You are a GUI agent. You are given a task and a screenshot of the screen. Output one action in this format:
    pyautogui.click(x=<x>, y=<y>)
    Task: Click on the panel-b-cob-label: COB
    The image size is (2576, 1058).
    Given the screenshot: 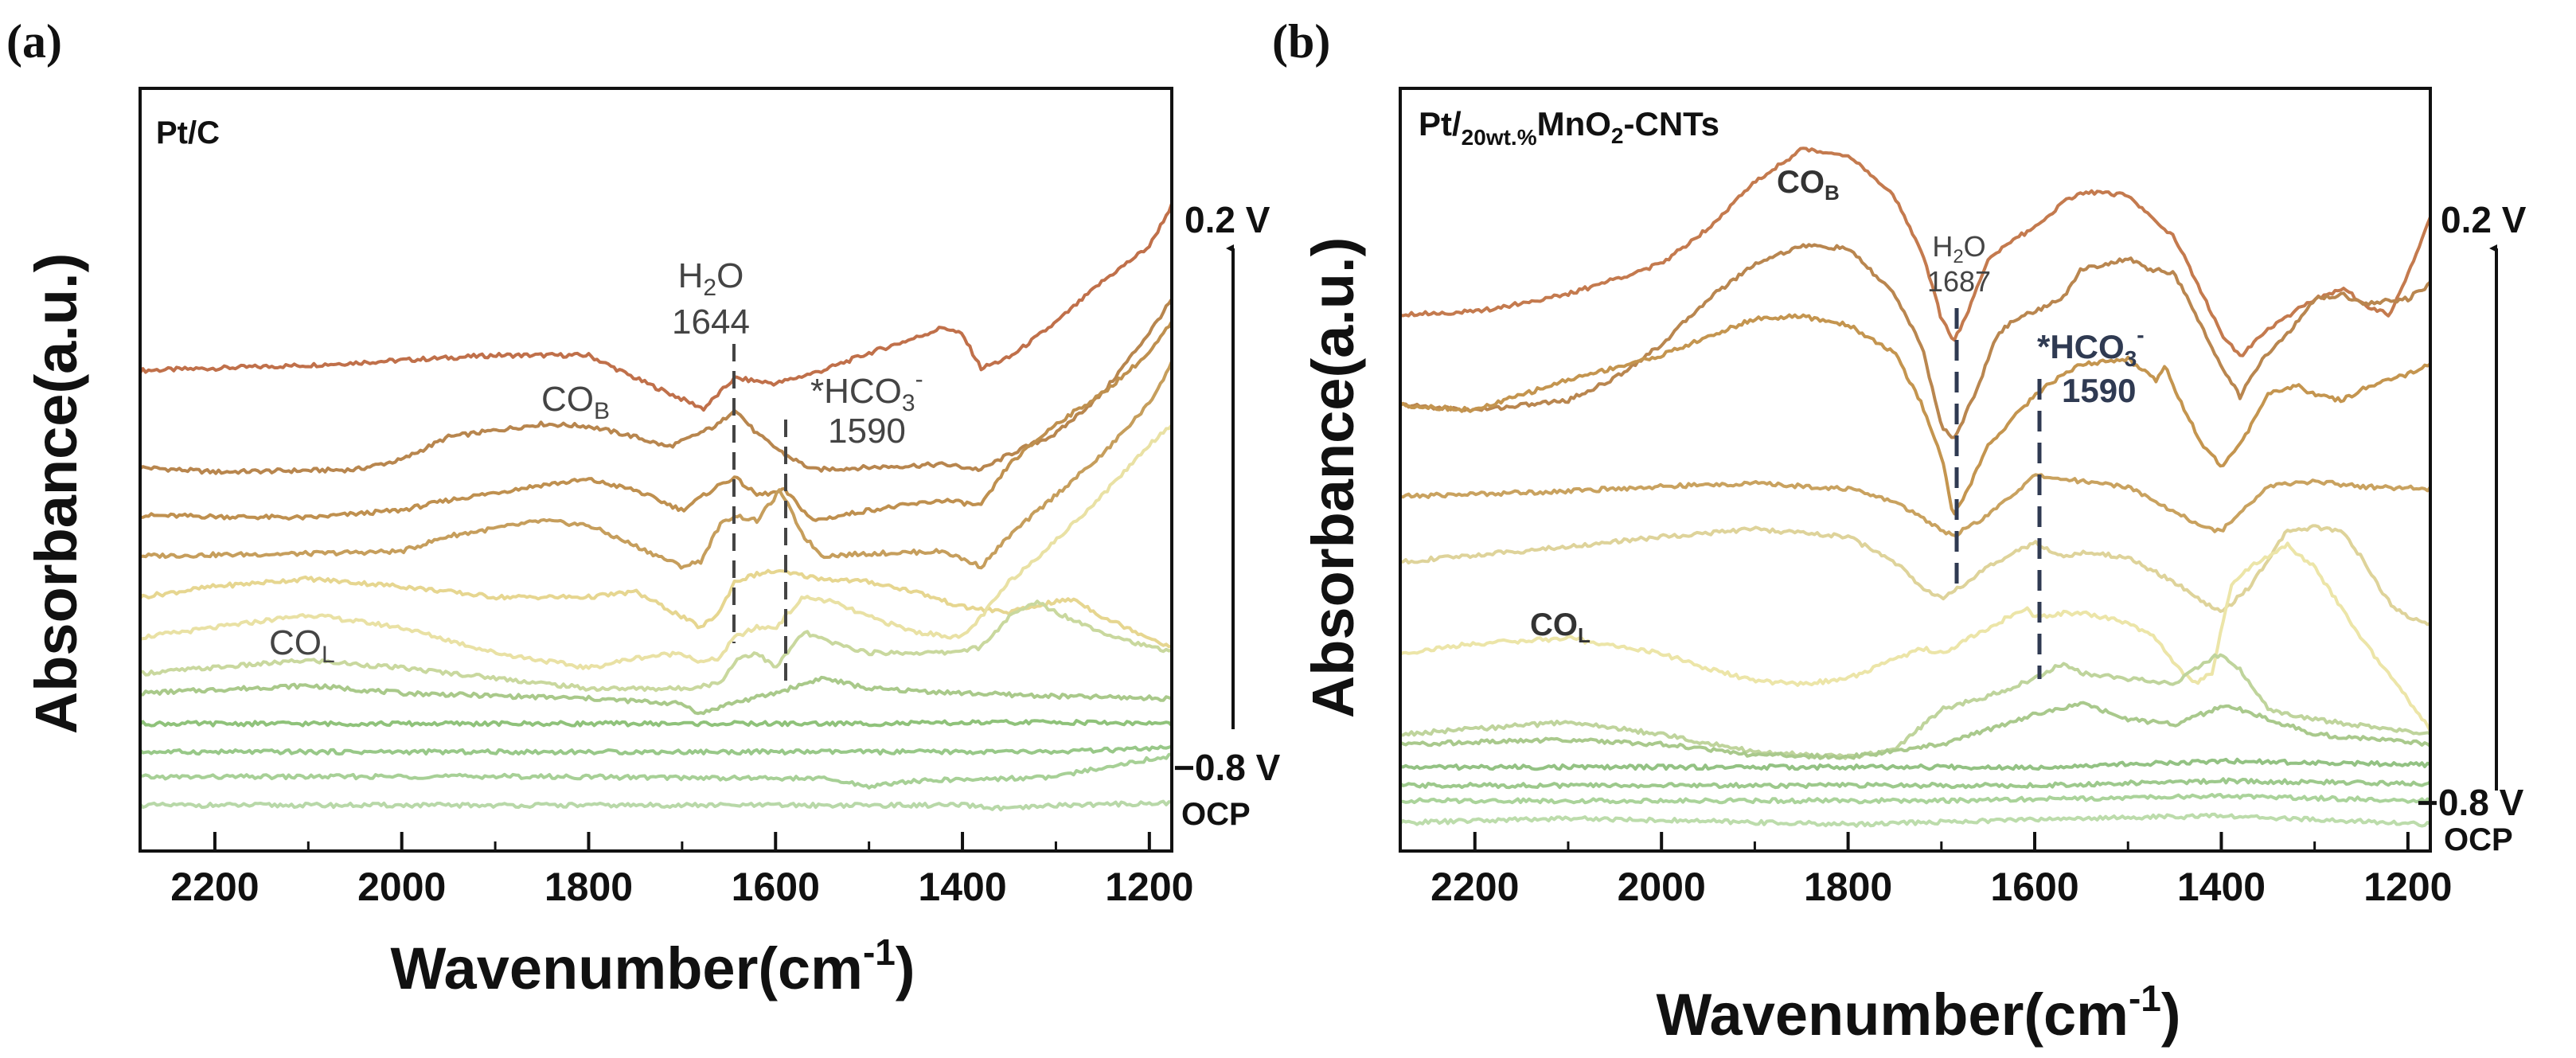 What is the action you would take?
    pyautogui.click(x=1808, y=185)
    